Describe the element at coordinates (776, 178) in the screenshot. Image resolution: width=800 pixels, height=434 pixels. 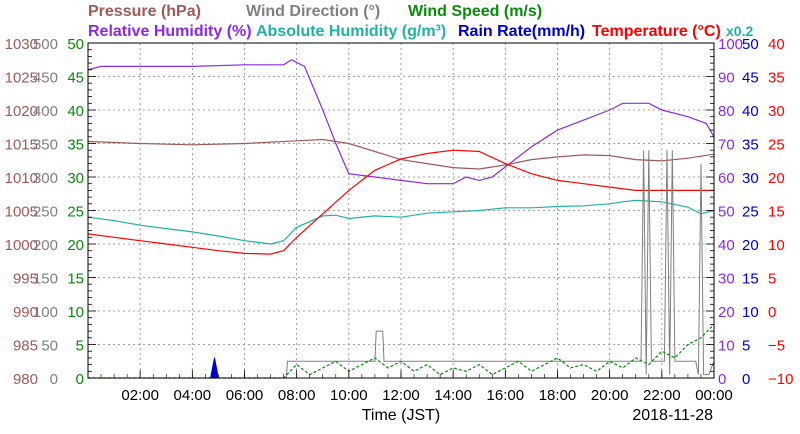
I see `y-tick-label-temperature: 20` at that location.